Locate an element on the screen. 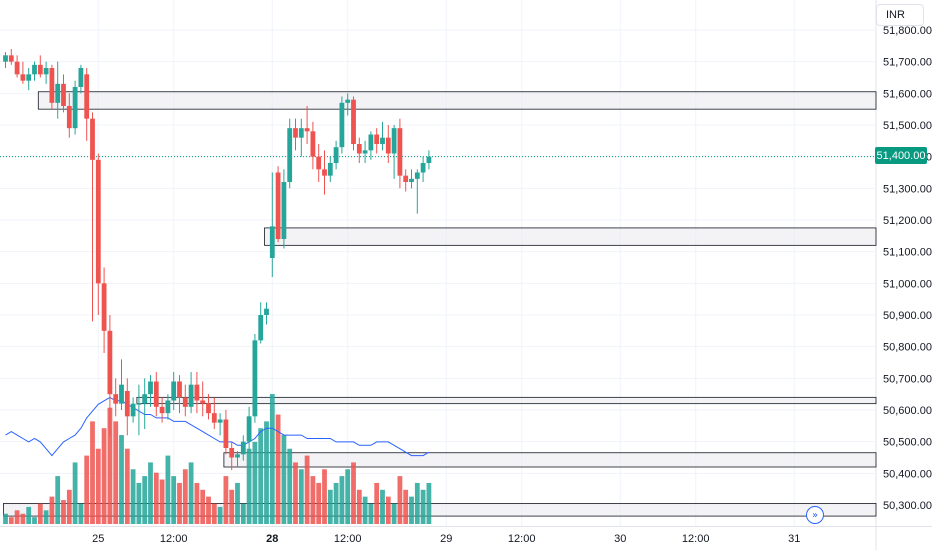 This screenshot has height=550, width=932. currency-selector: INR is located at coordinates (900, 15).